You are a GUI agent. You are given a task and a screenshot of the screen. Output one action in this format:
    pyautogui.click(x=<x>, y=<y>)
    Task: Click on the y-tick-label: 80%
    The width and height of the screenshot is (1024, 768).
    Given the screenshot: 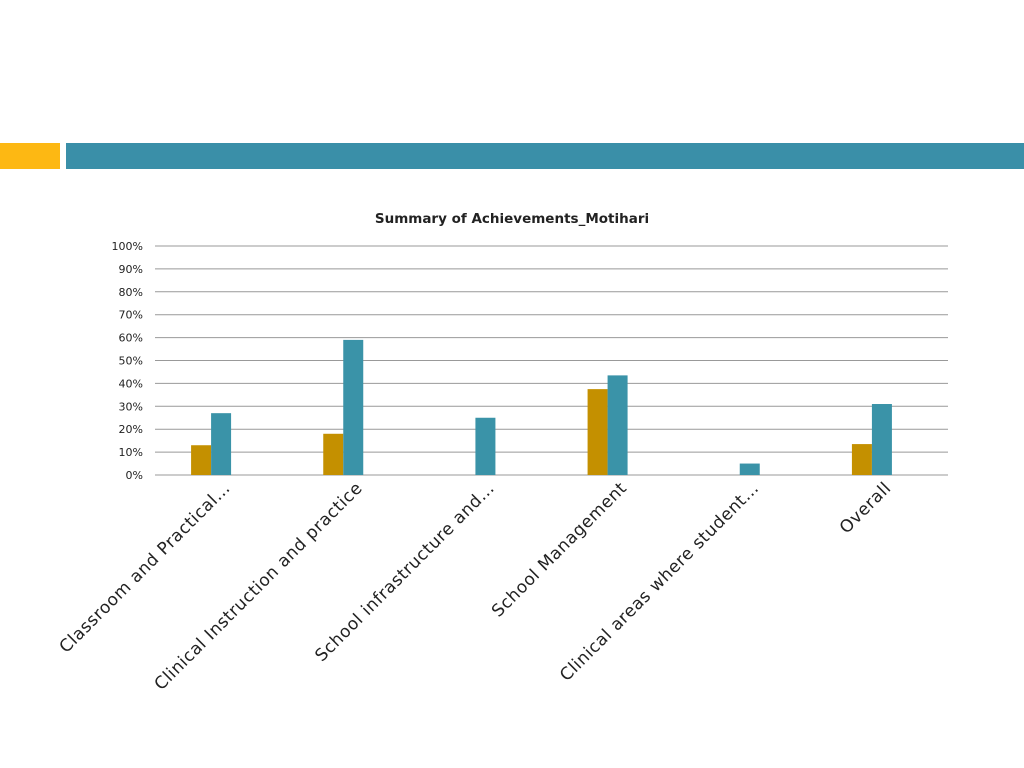 What is the action you would take?
    pyautogui.click(x=131, y=292)
    